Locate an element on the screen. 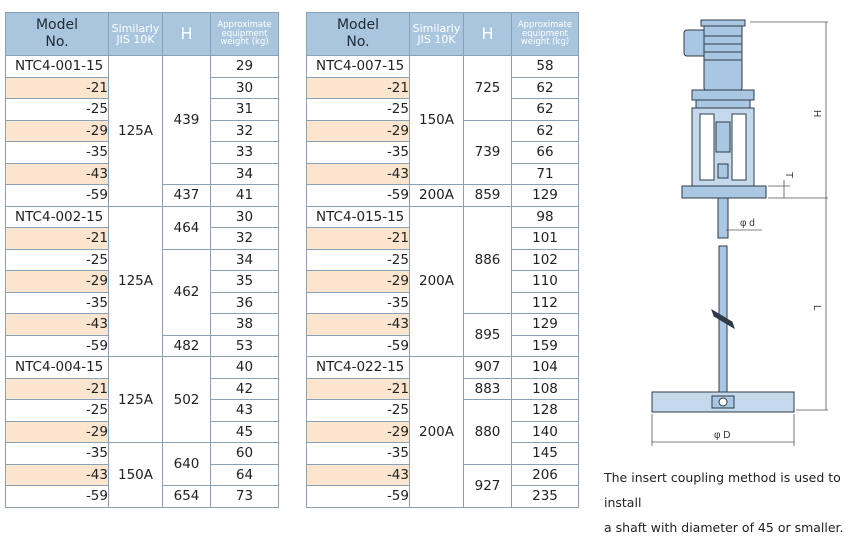  weight-cell: 31 is located at coordinates (244, 109).